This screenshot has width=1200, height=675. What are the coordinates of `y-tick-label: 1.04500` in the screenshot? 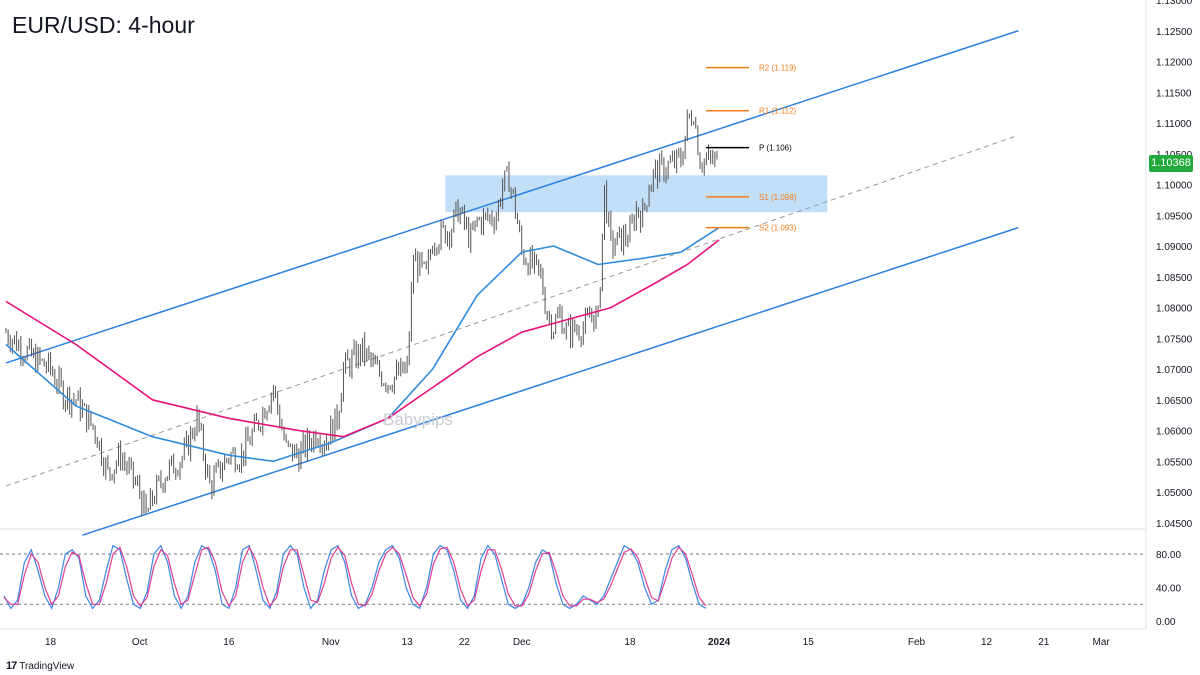 It's located at (1174, 524).